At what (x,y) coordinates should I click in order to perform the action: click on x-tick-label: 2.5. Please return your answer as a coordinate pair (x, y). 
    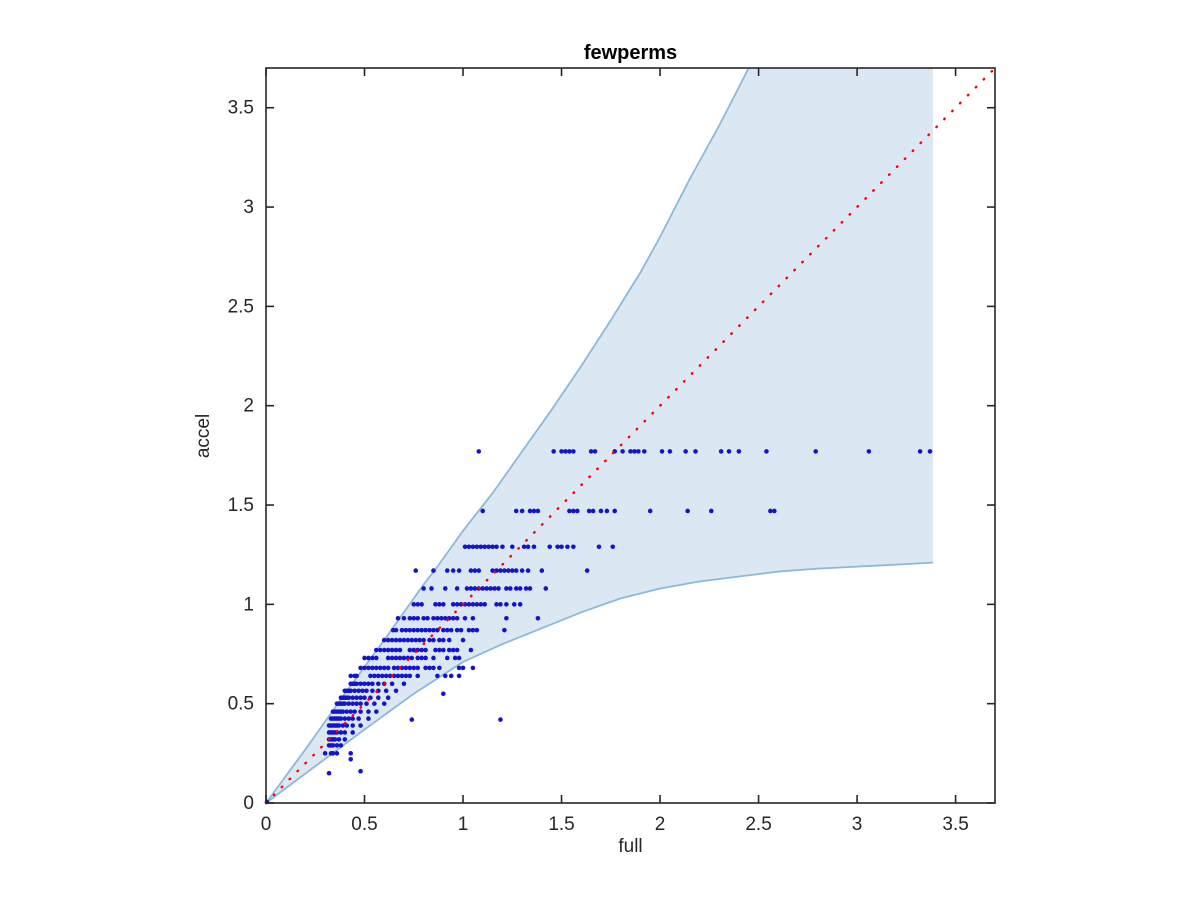
    Looking at the image, I should click on (758, 824).